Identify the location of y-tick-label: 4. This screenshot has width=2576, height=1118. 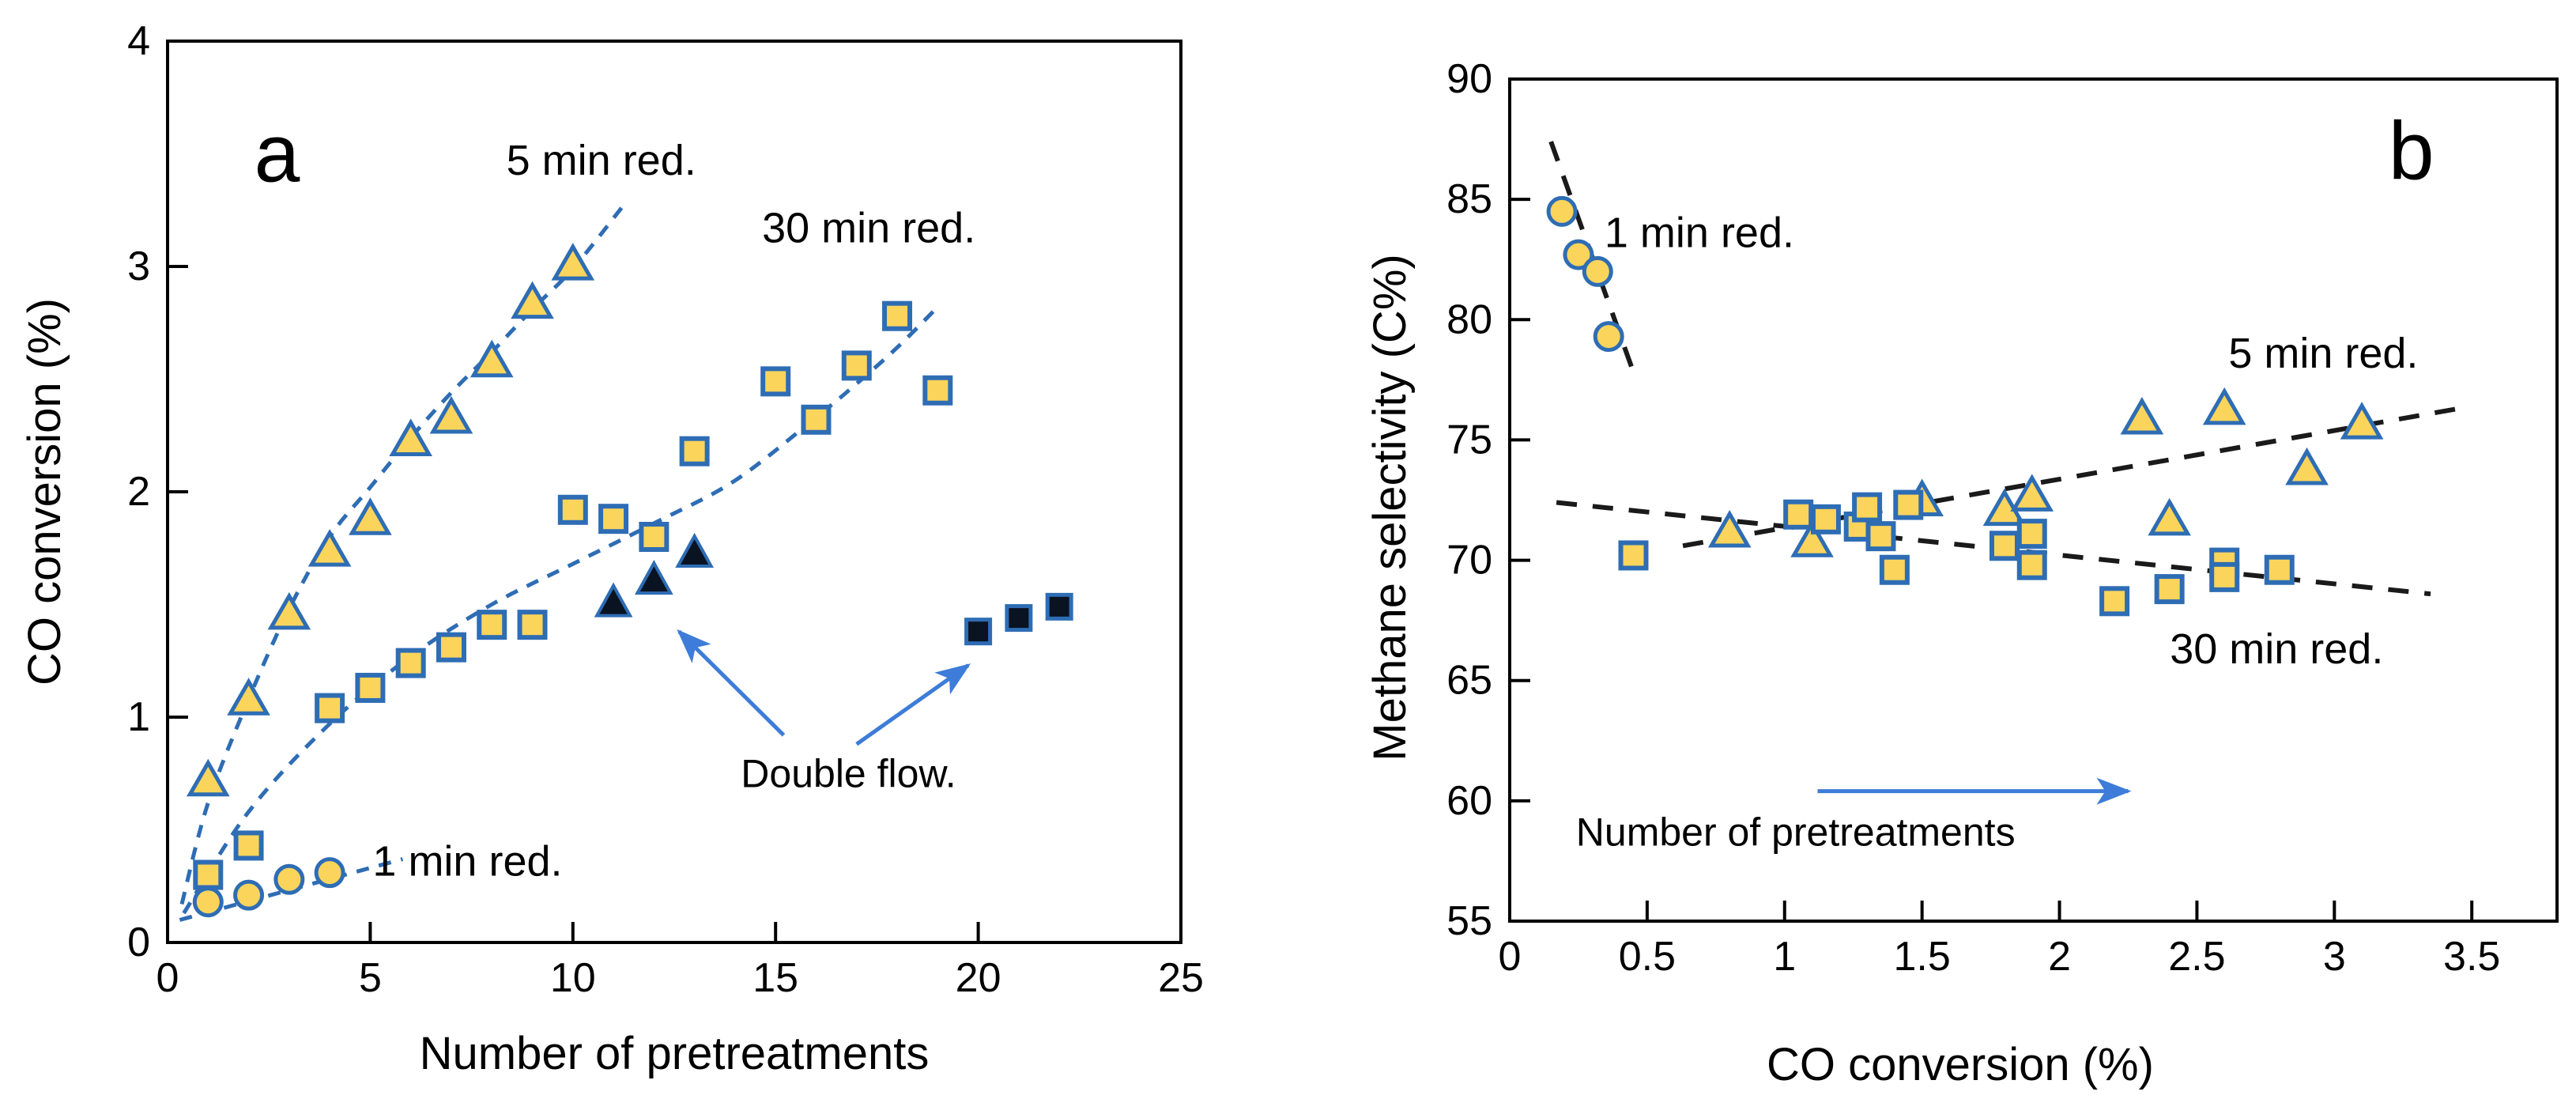
(138, 41).